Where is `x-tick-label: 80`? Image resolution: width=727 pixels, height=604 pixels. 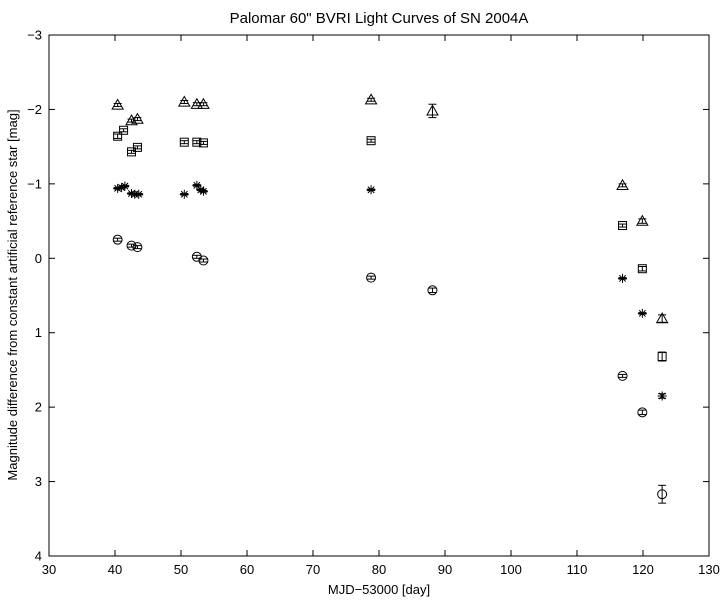 x-tick-label: 80 is located at coordinates (379, 569).